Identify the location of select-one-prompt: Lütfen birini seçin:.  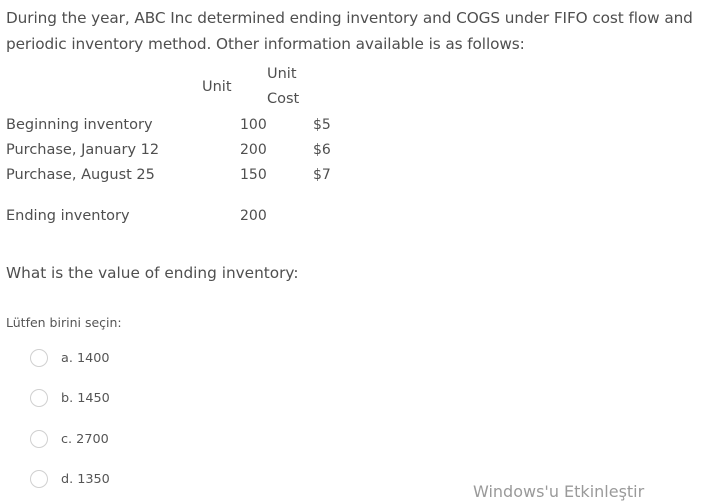
(64, 322).